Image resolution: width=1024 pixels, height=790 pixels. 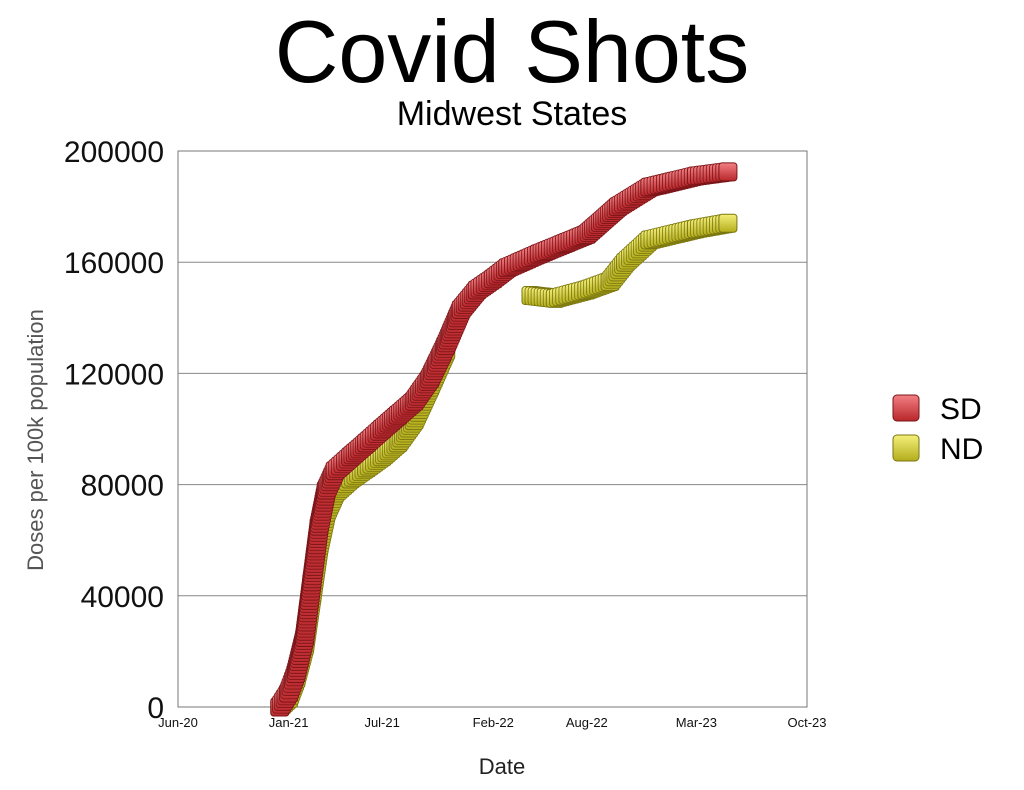 What do you see at coordinates (937, 429) in the screenshot?
I see `legend: SD ND` at bounding box center [937, 429].